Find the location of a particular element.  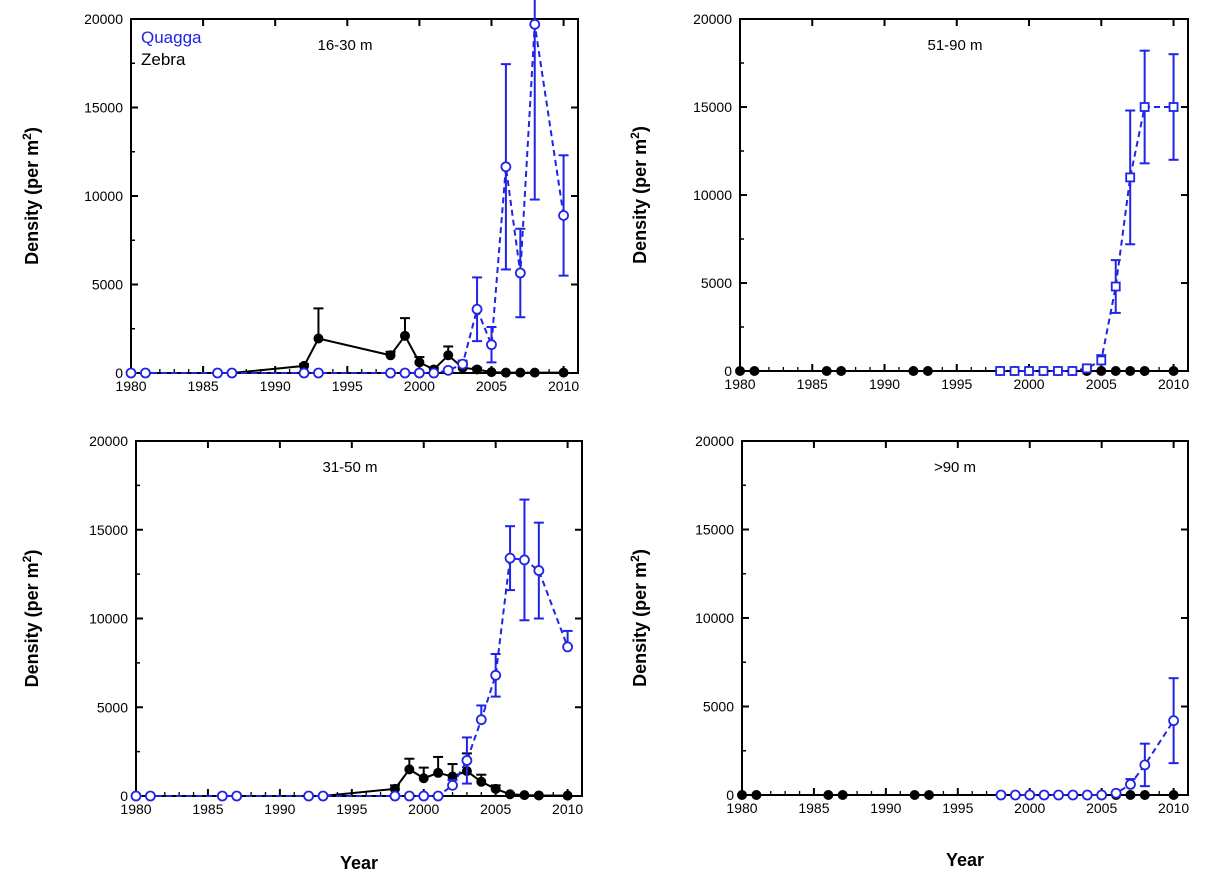

panel-depth-label: 51-90 m is located at coordinates (954, 45).